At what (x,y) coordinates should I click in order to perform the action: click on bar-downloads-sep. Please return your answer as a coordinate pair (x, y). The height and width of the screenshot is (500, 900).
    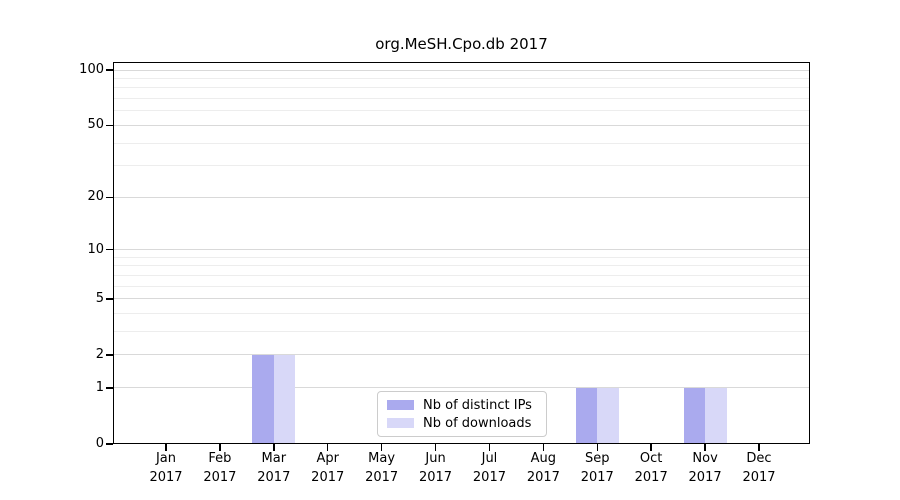
    Looking at the image, I should click on (608, 415).